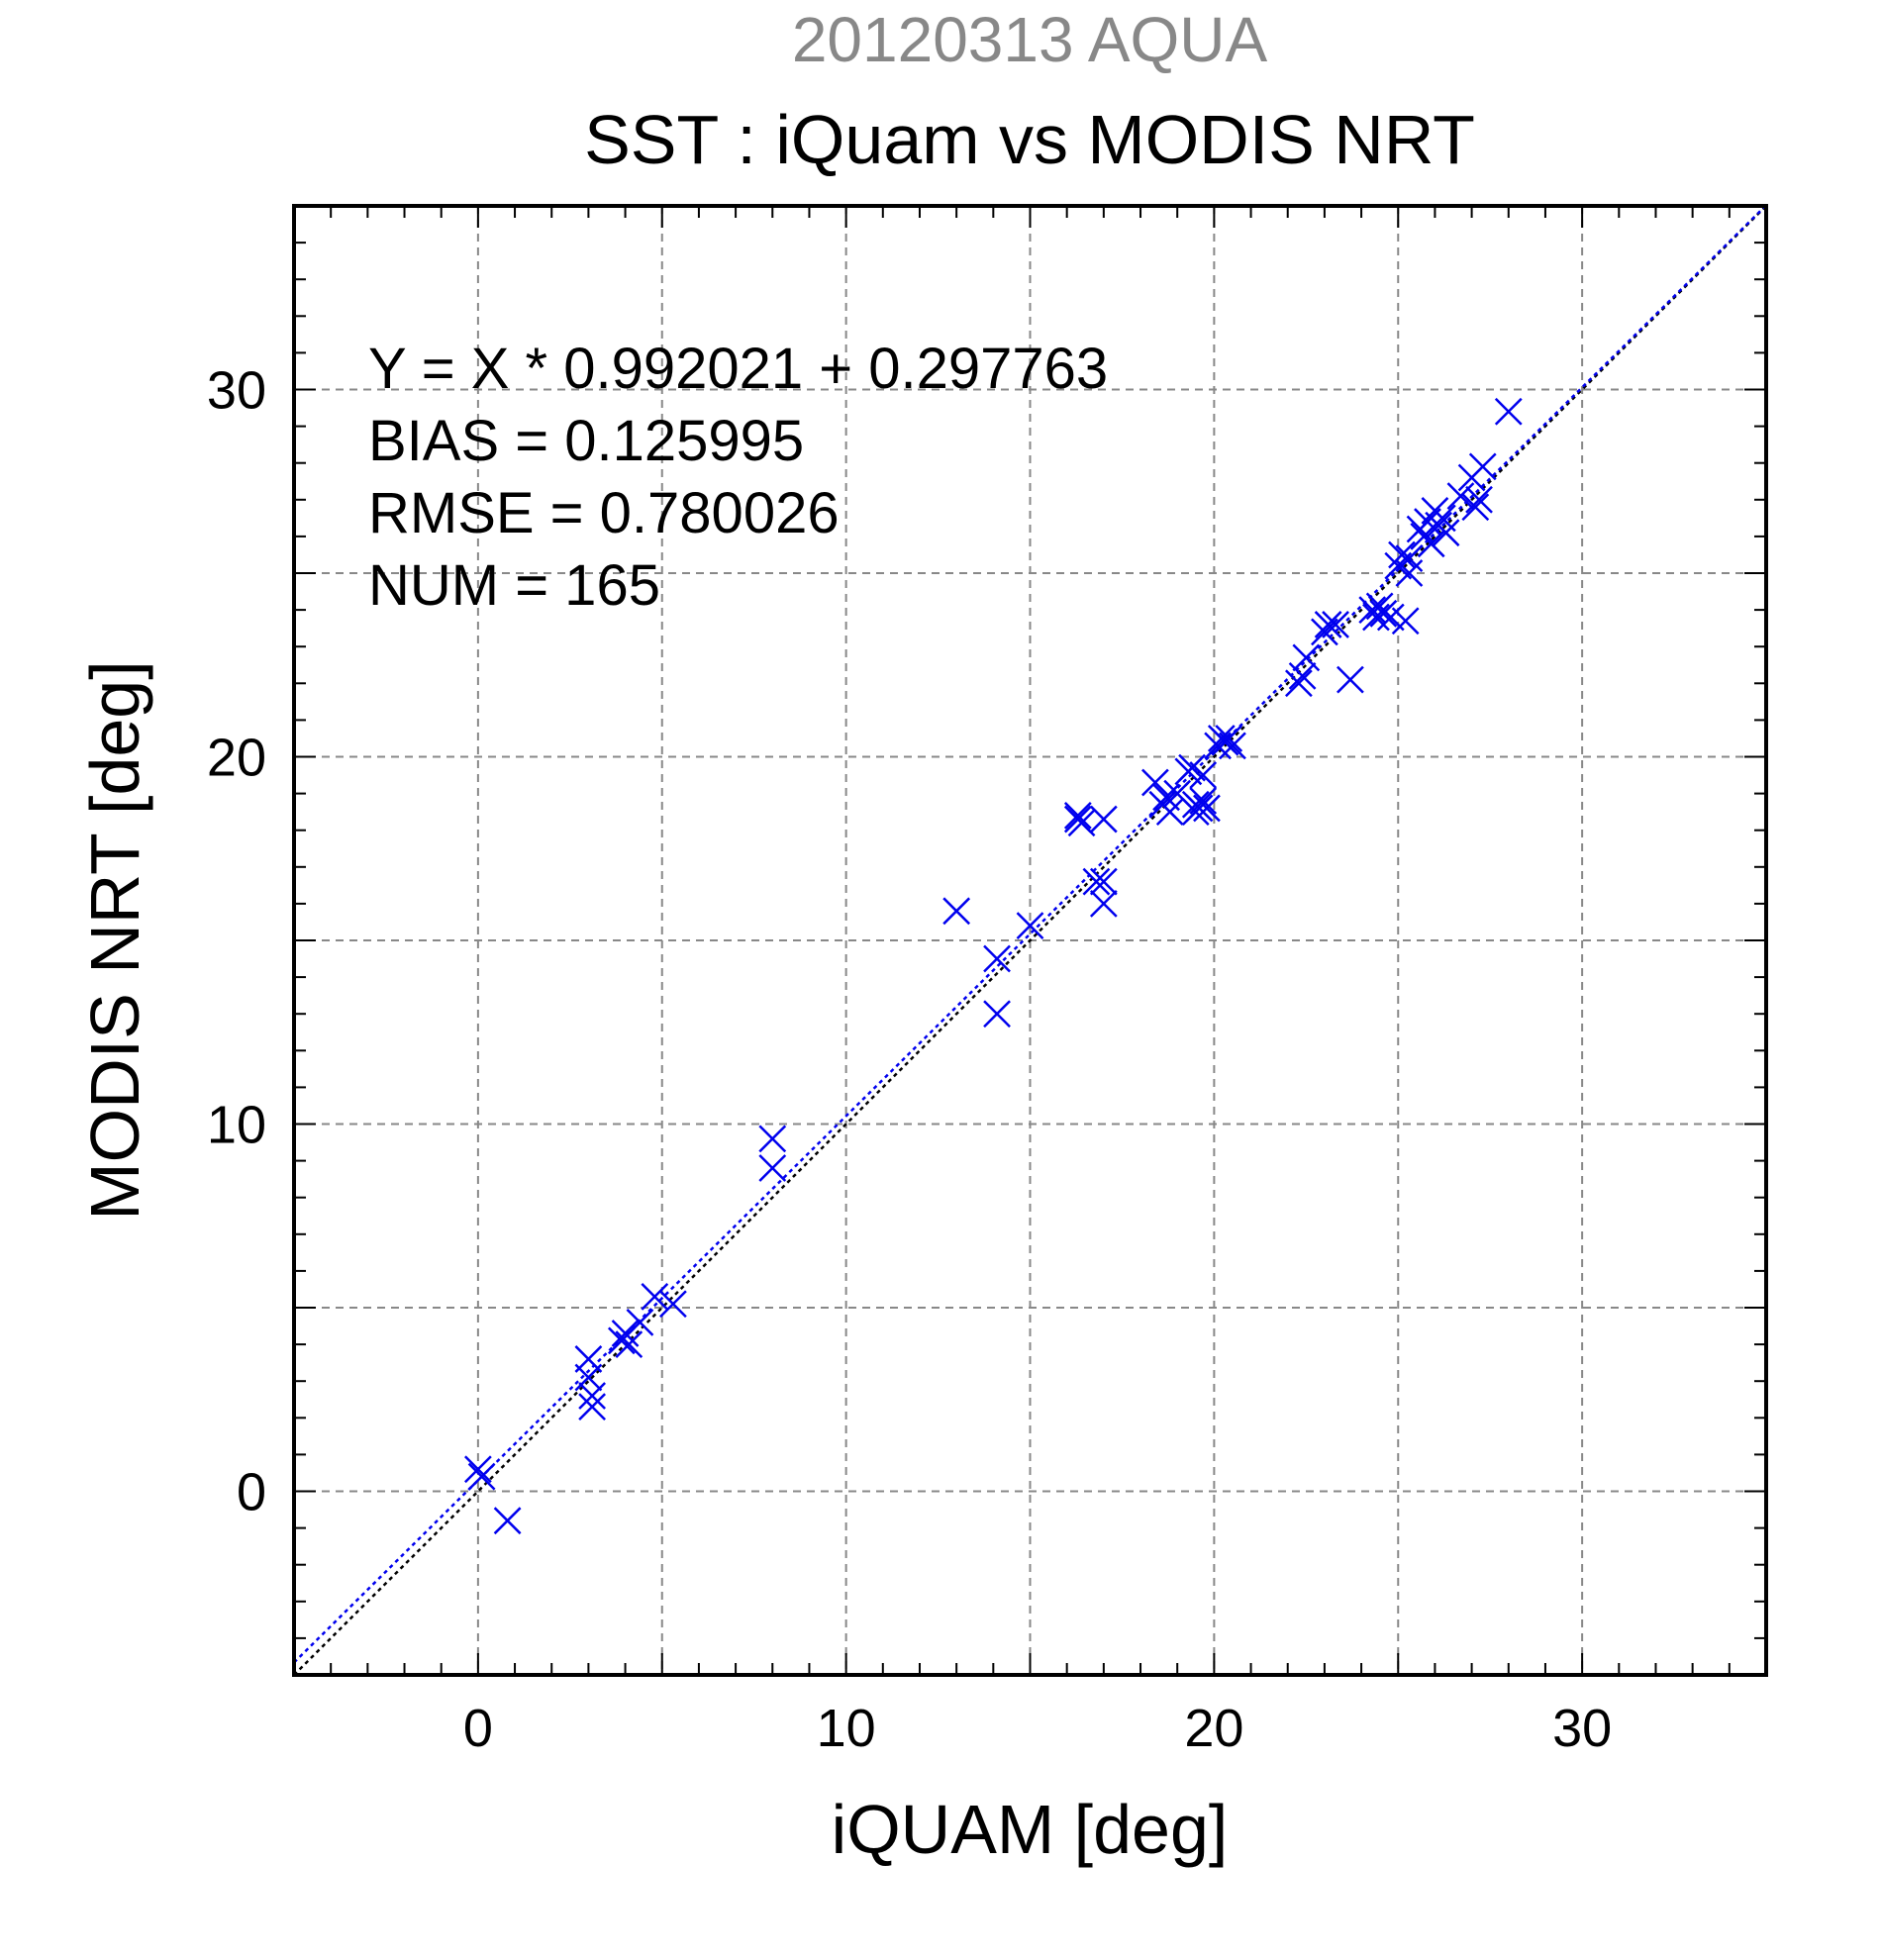 The width and height of the screenshot is (1881, 1960). Describe the element at coordinates (478, 1728) in the screenshot. I see `x-tick-label: 0` at that location.